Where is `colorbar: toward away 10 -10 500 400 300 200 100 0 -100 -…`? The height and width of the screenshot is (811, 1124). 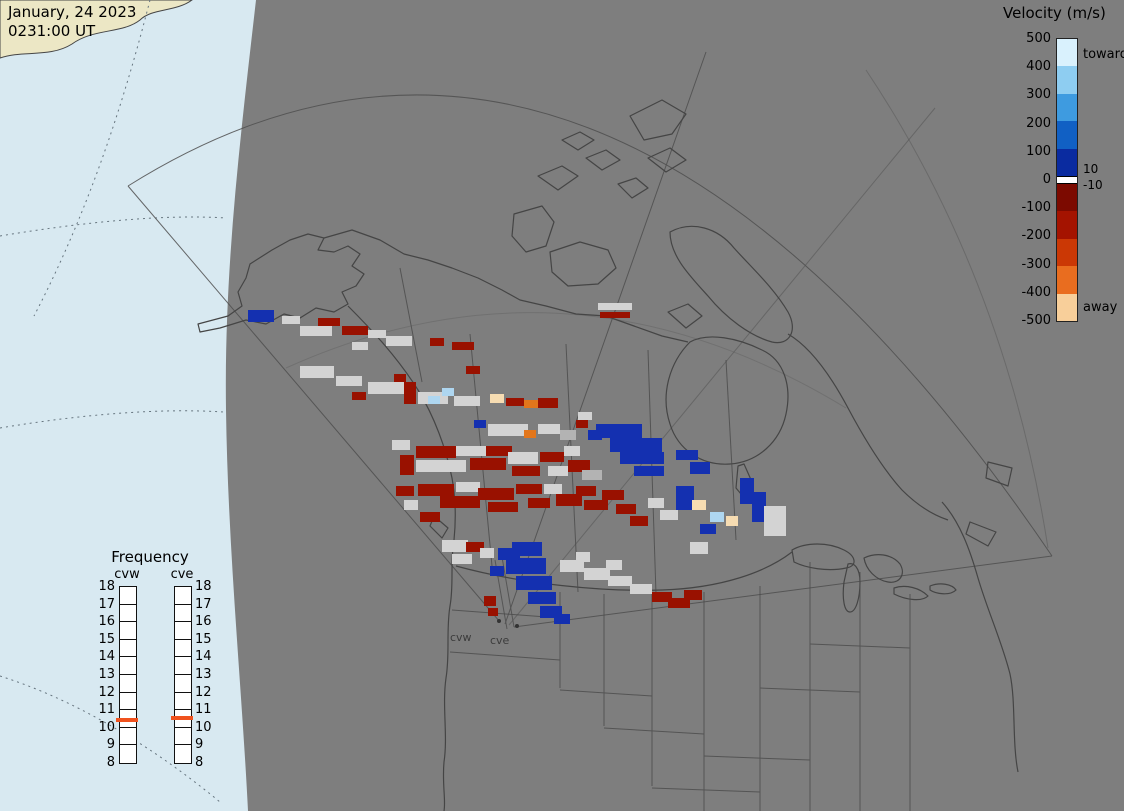 colorbar: toward away 10 -10 500 400 300 200 100 0 -100 -… is located at coordinates (1072, 179).